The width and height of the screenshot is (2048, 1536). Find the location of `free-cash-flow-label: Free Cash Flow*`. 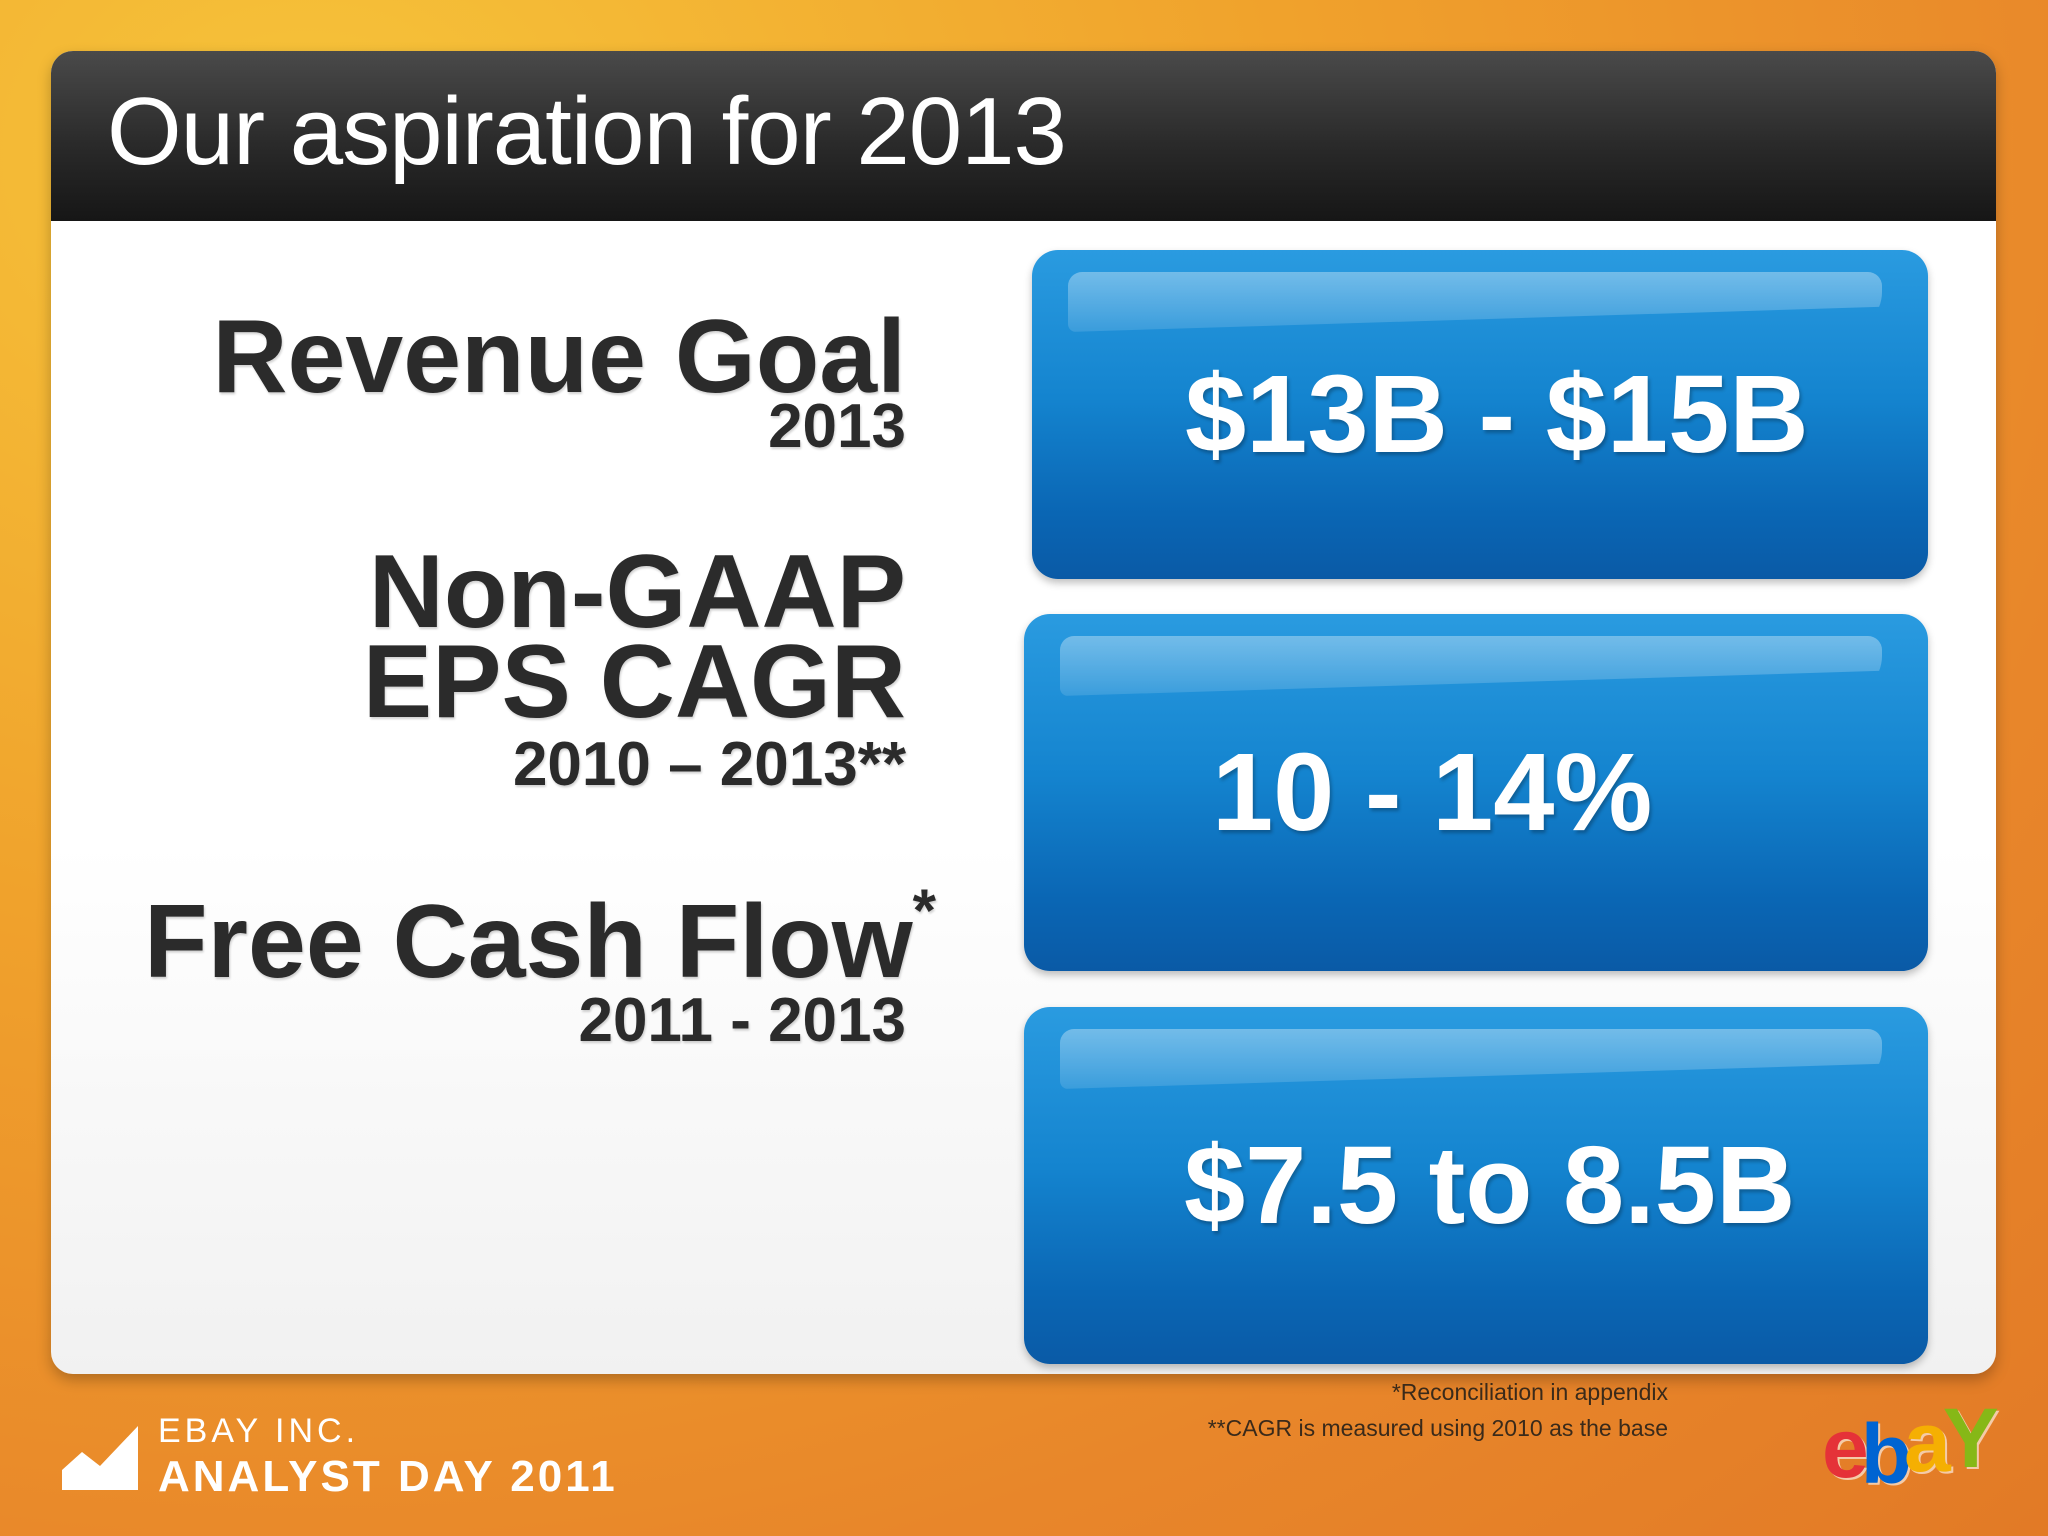

free-cash-flow-label: Free Cash Flow* is located at coordinates (540, 940).